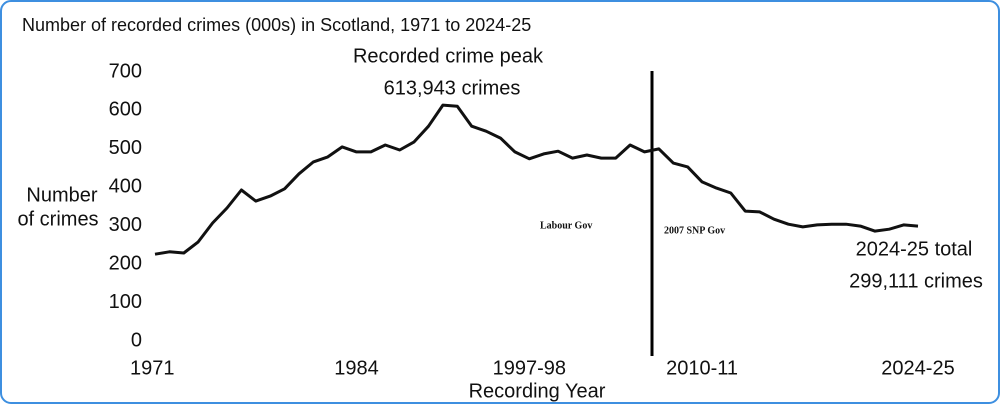 This screenshot has width=1000, height=404. Describe the element at coordinates (125, 225) in the screenshot. I see `y-tick-label: 300` at that location.